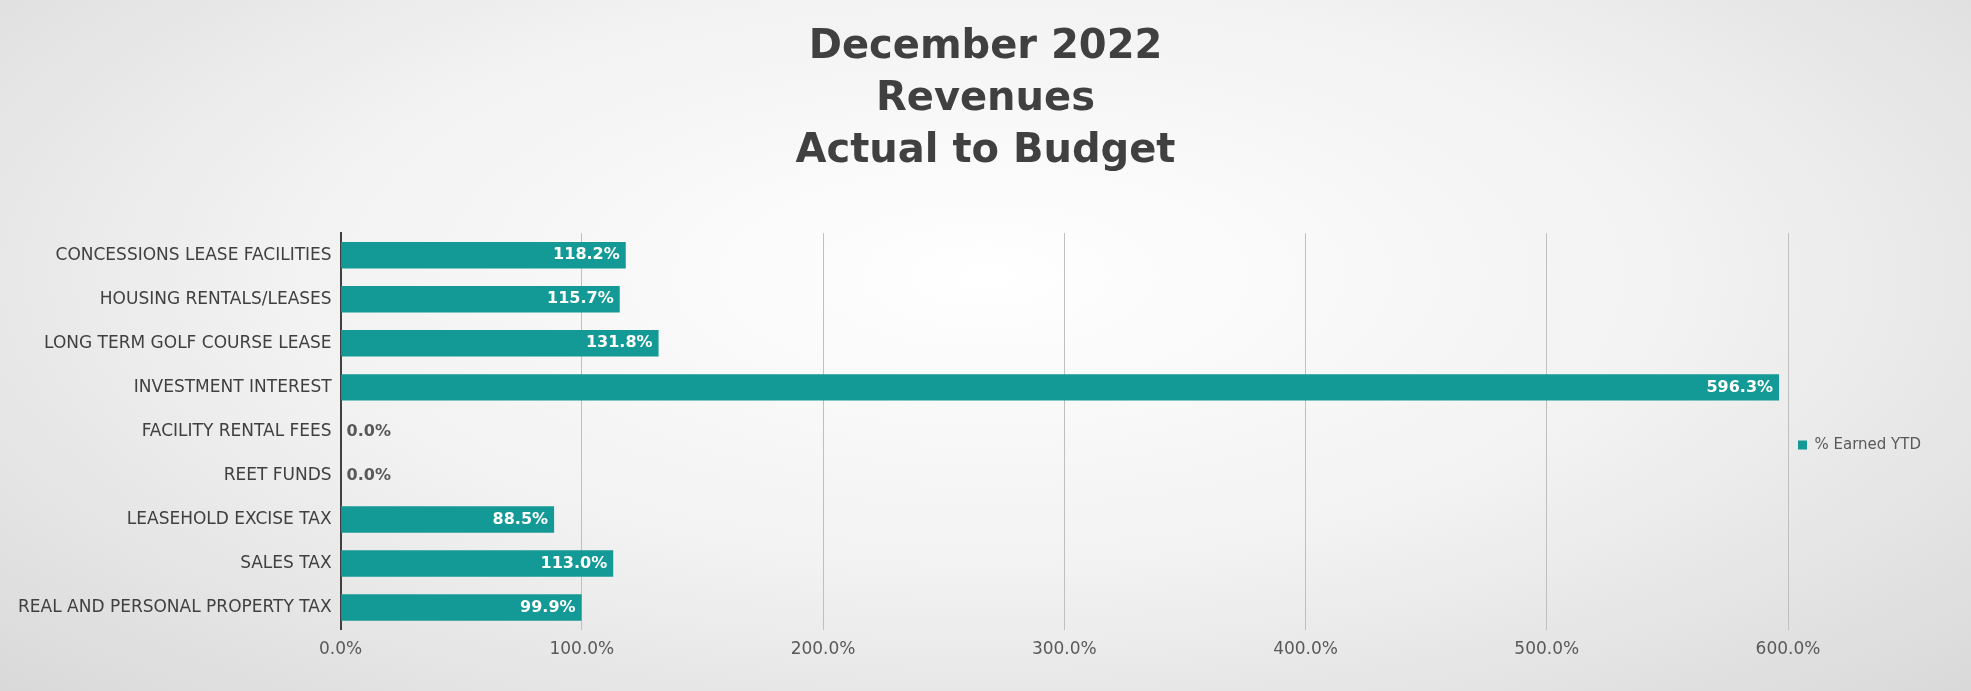 The image size is (1971, 691). What do you see at coordinates (341, 648) in the screenshot?
I see `x-tick-label: 0.0%` at bounding box center [341, 648].